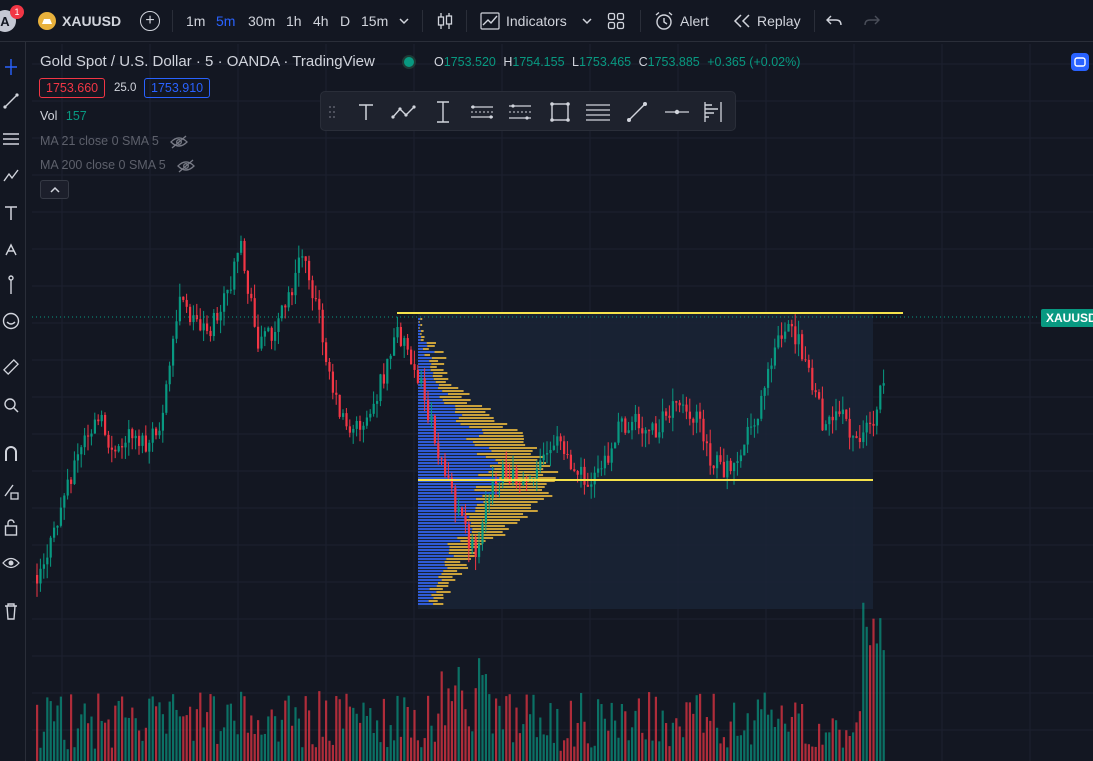  Describe the element at coordinates (409, 62) in the screenshot. I see `market-status-dot` at that location.